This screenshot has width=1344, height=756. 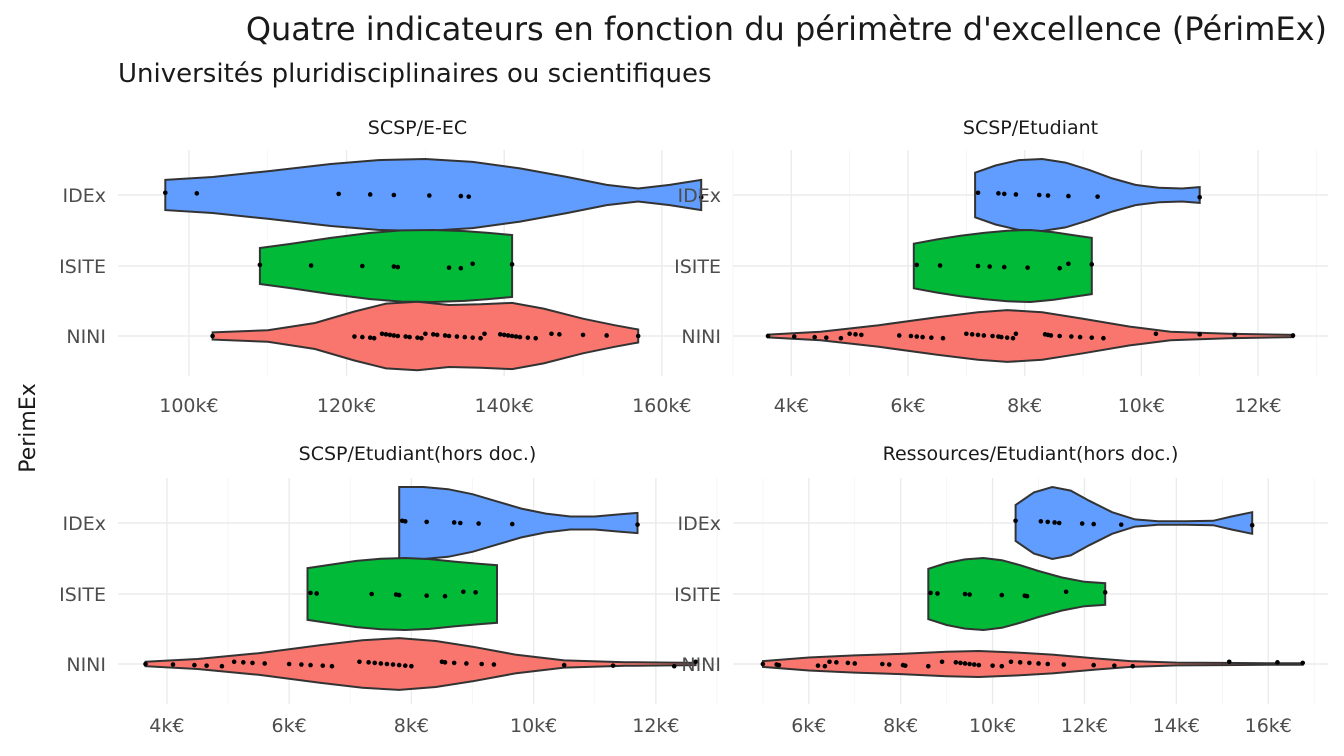 What do you see at coordinates (1030, 336) in the screenshot?
I see `violin-nini` at bounding box center [1030, 336].